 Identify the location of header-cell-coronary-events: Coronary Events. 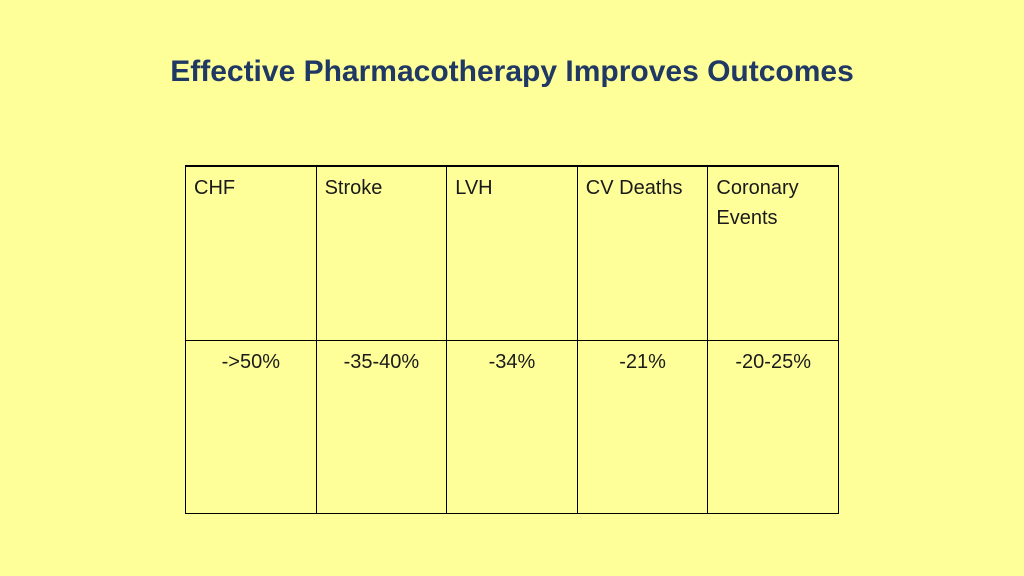
(773, 253).